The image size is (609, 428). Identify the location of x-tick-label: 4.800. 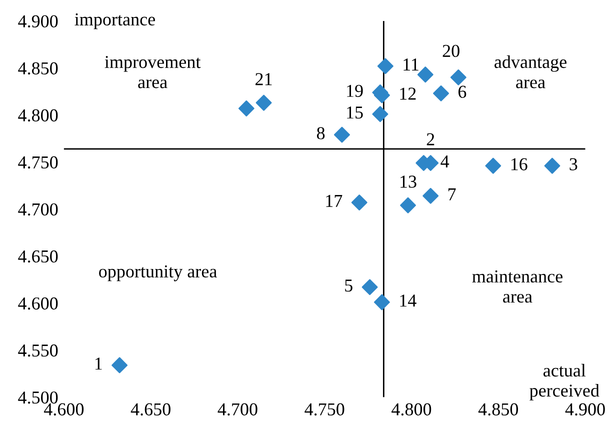
(412, 409).